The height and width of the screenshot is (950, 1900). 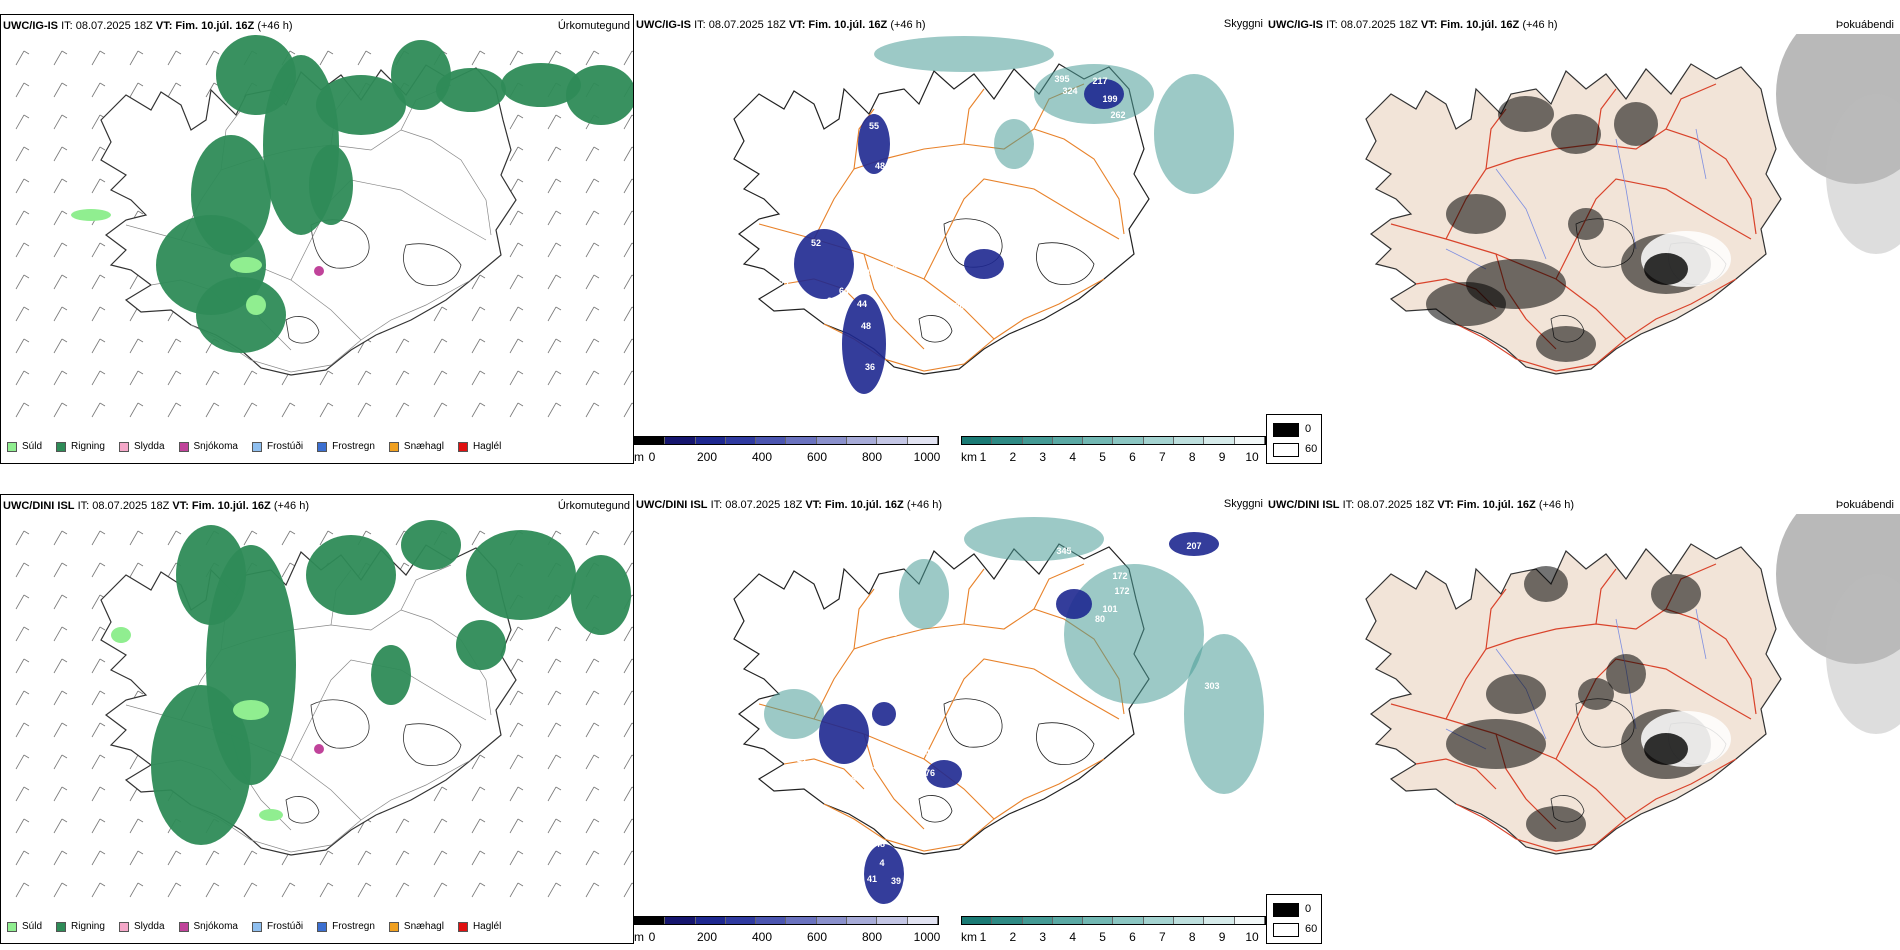 What do you see at coordinates (215, 926) in the screenshot?
I see `legend-label: Snjókoma` at bounding box center [215, 926].